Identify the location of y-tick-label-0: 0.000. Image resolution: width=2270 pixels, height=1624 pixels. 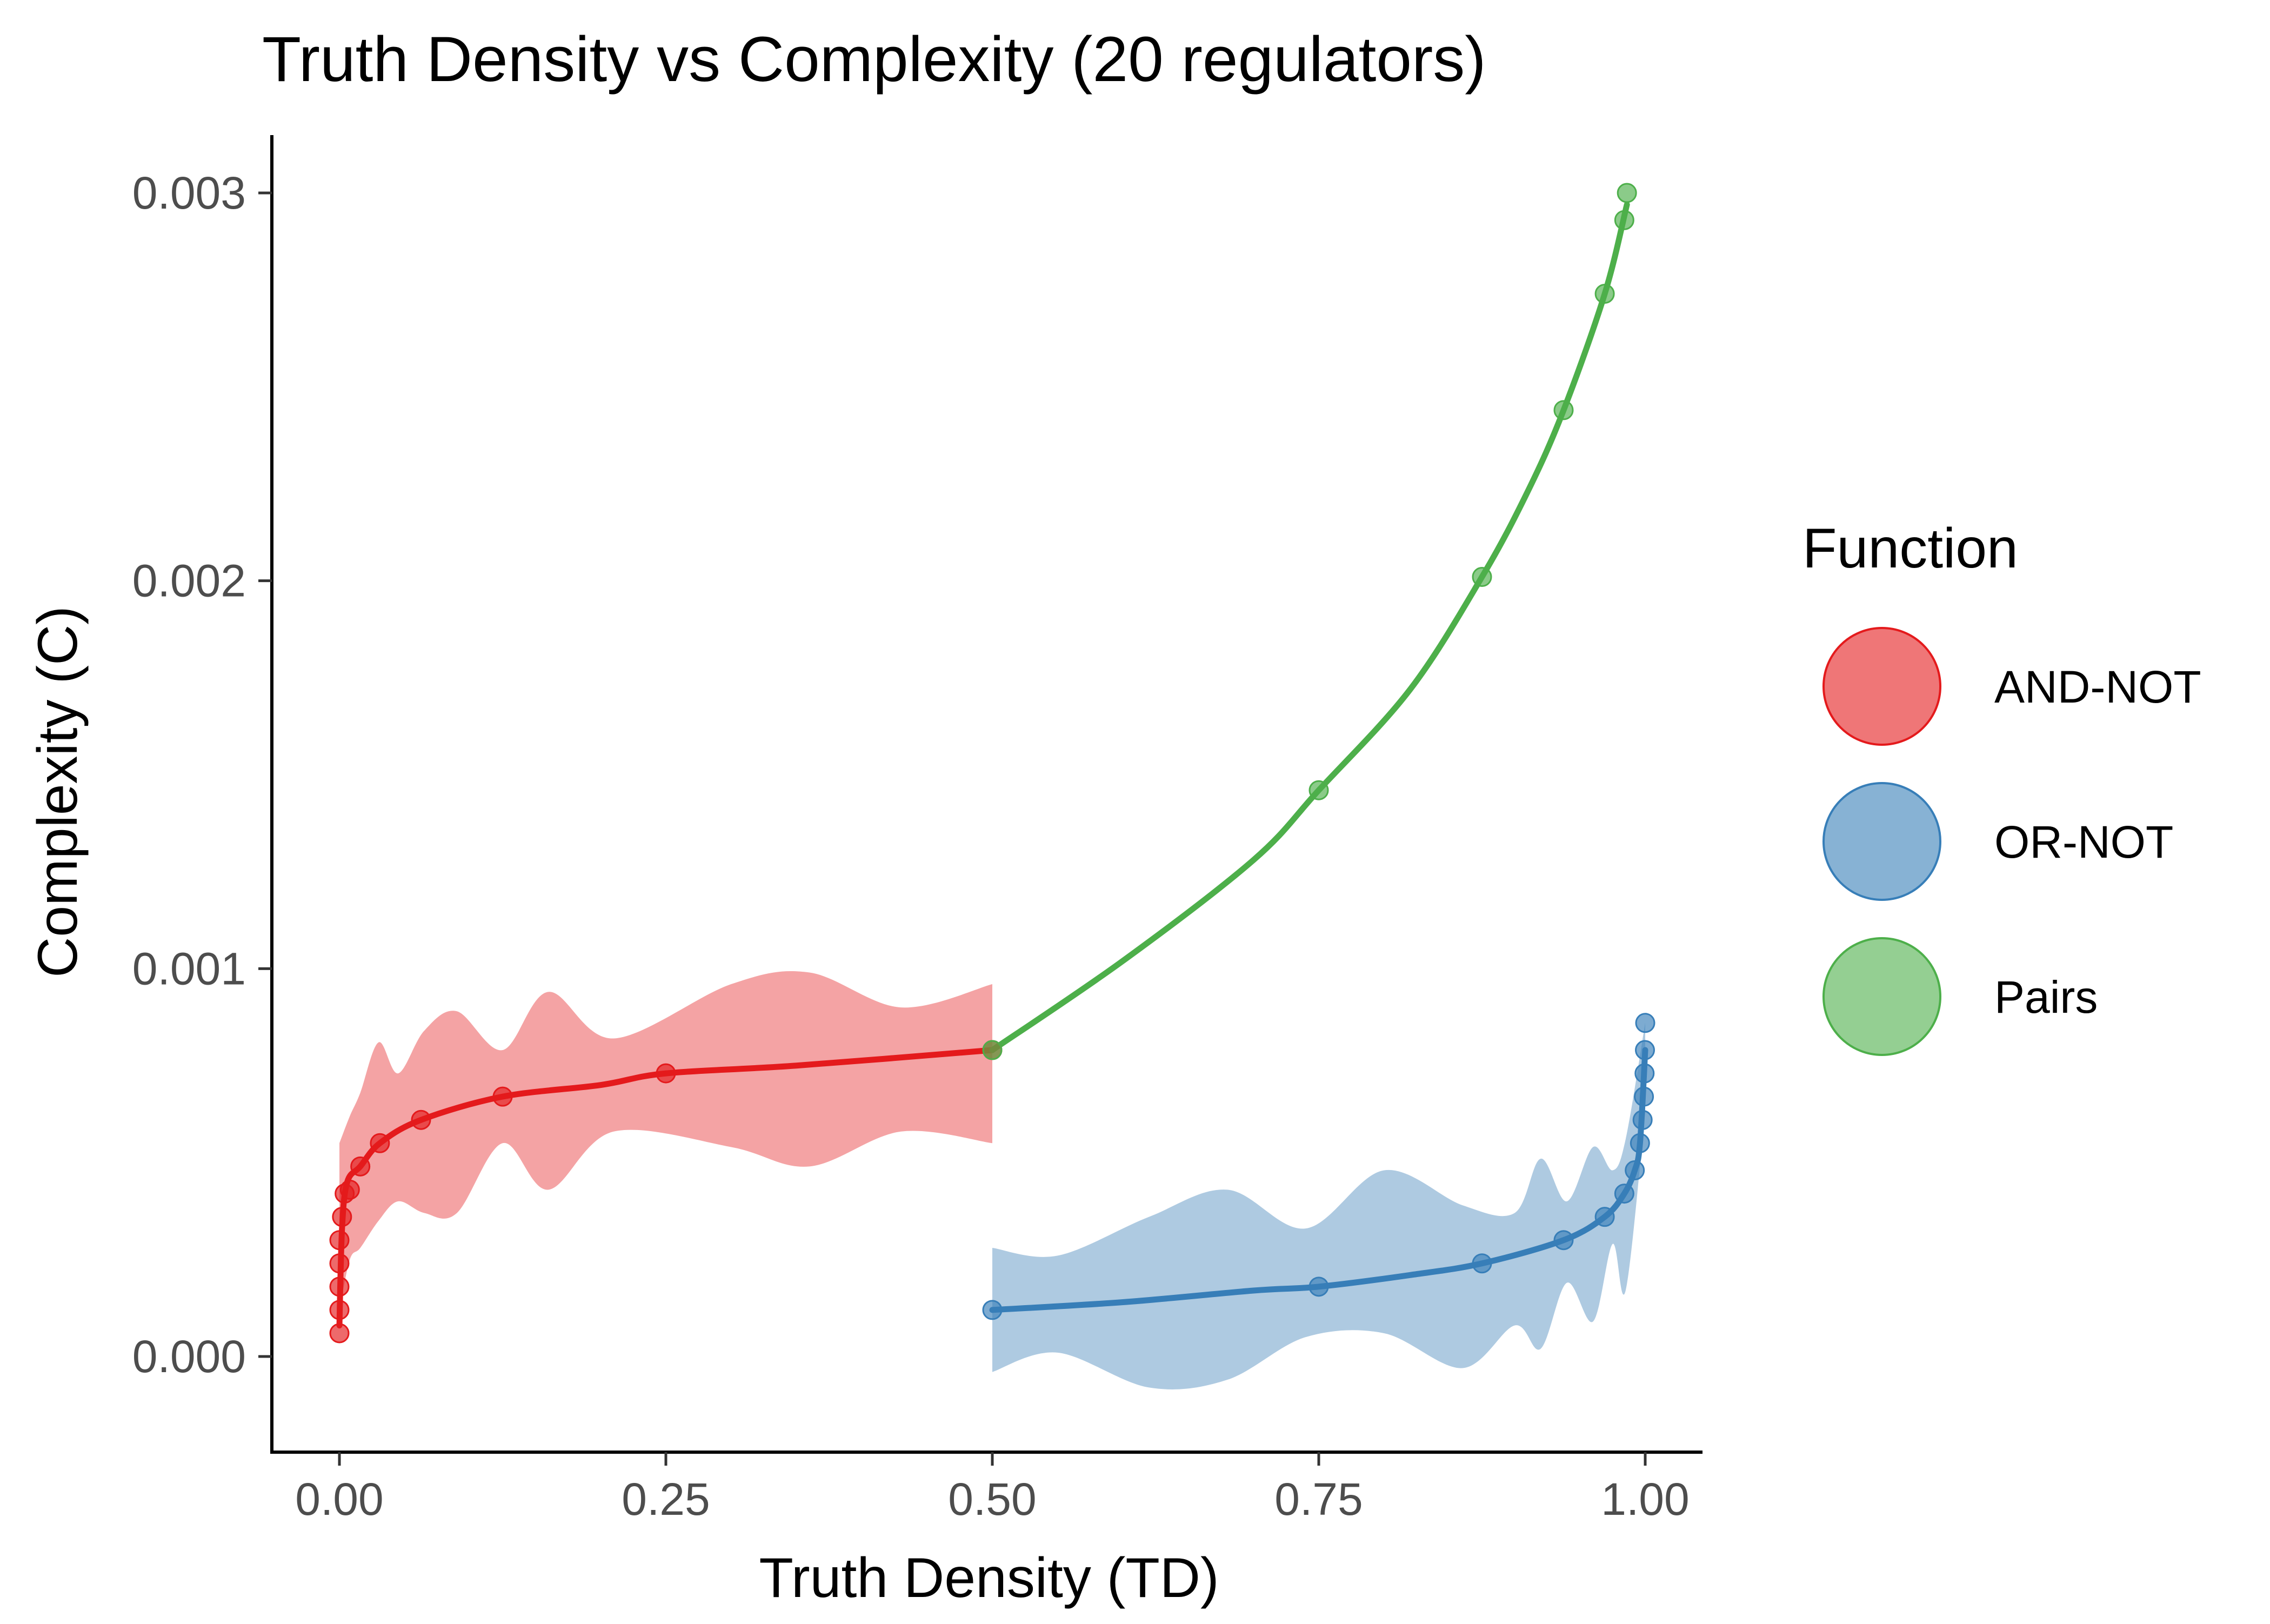
(189, 1356).